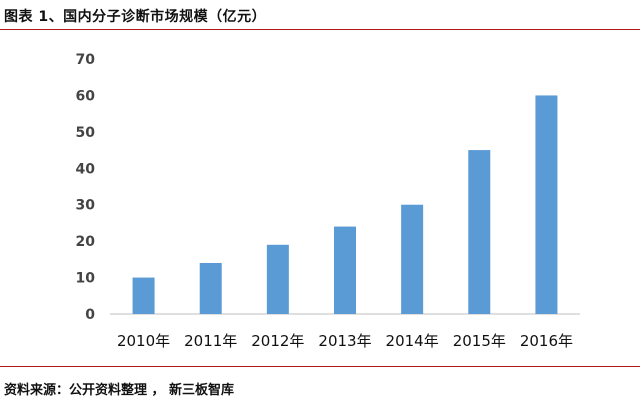 The height and width of the screenshot is (410, 640). I want to click on y-tick-label: 70, so click(86, 60).